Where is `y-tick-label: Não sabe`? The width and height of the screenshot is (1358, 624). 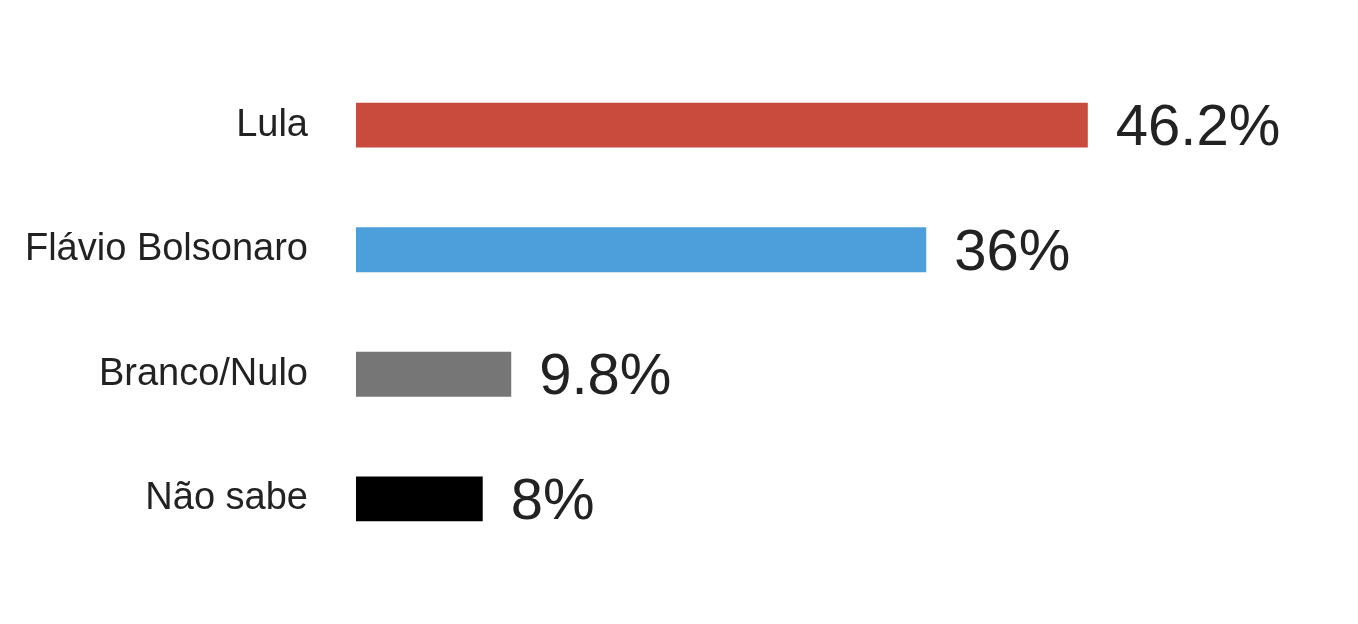 y-tick-label: Não sabe is located at coordinates (226, 496).